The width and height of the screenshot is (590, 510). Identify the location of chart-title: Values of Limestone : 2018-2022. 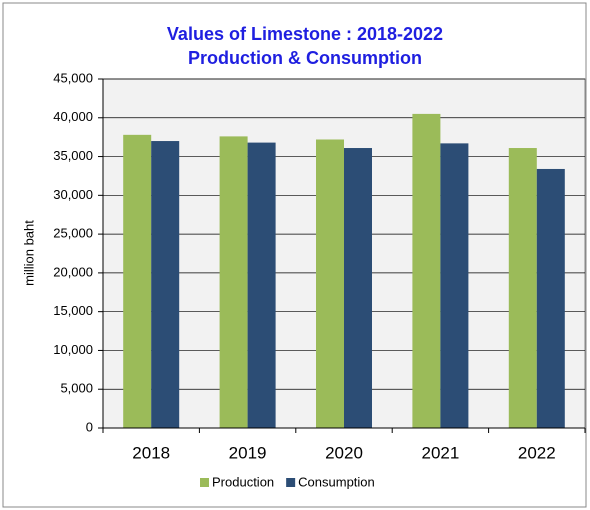
(305, 34).